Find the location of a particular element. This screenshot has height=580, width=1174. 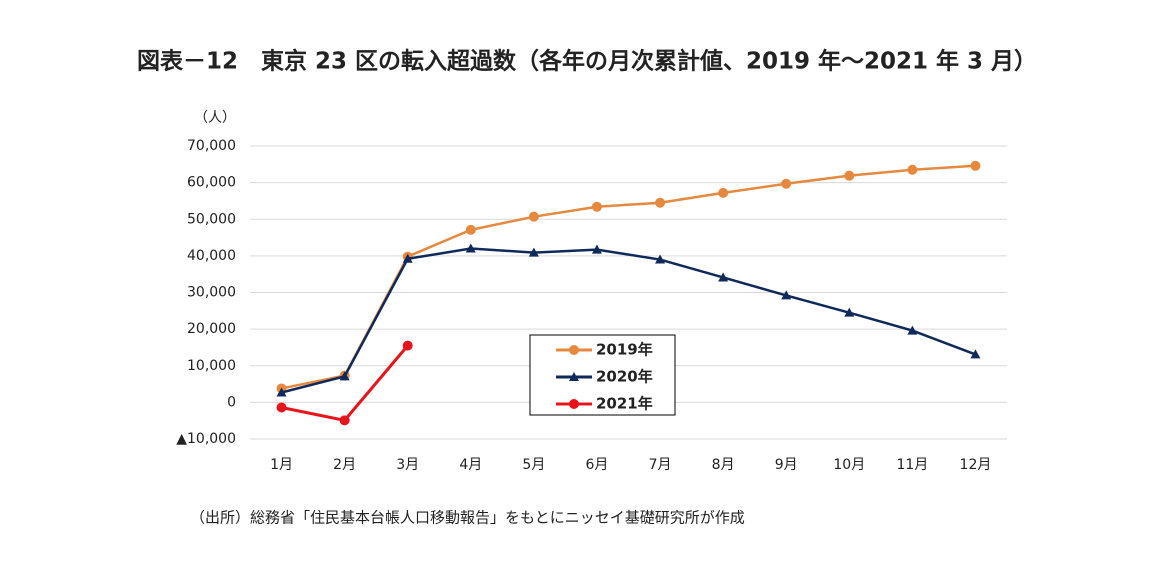

y-tick-label: 70,000 is located at coordinates (211, 146).